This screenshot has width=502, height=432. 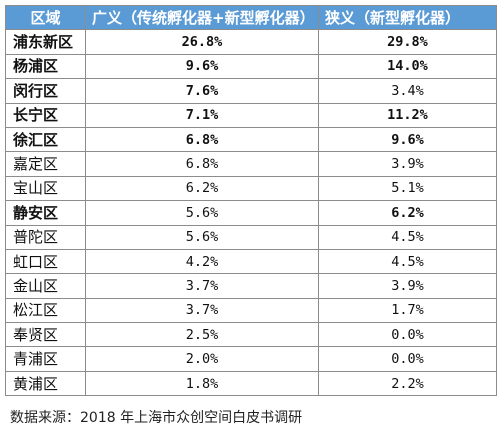 What do you see at coordinates (45, 213) in the screenshot?
I see `district-cell: 静安区` at bounding box center [45, 213].